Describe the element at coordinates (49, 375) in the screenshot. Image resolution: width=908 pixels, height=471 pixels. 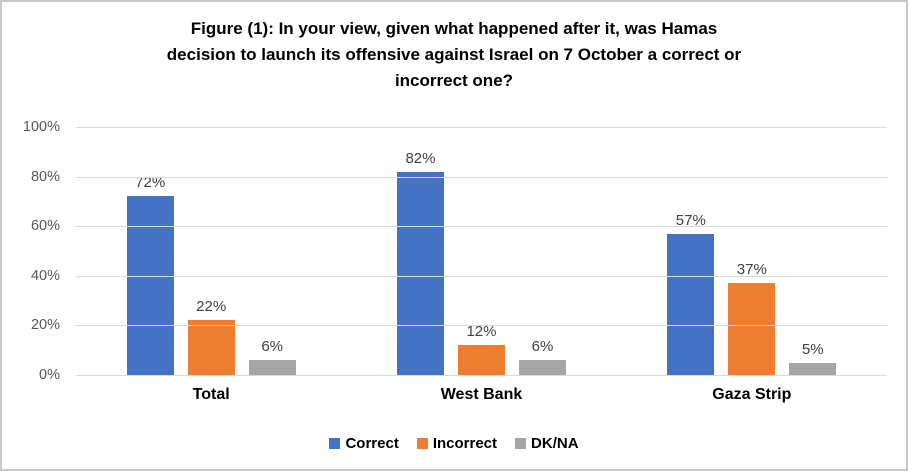
I see `y-axis-tick-label: 0%` at that location.